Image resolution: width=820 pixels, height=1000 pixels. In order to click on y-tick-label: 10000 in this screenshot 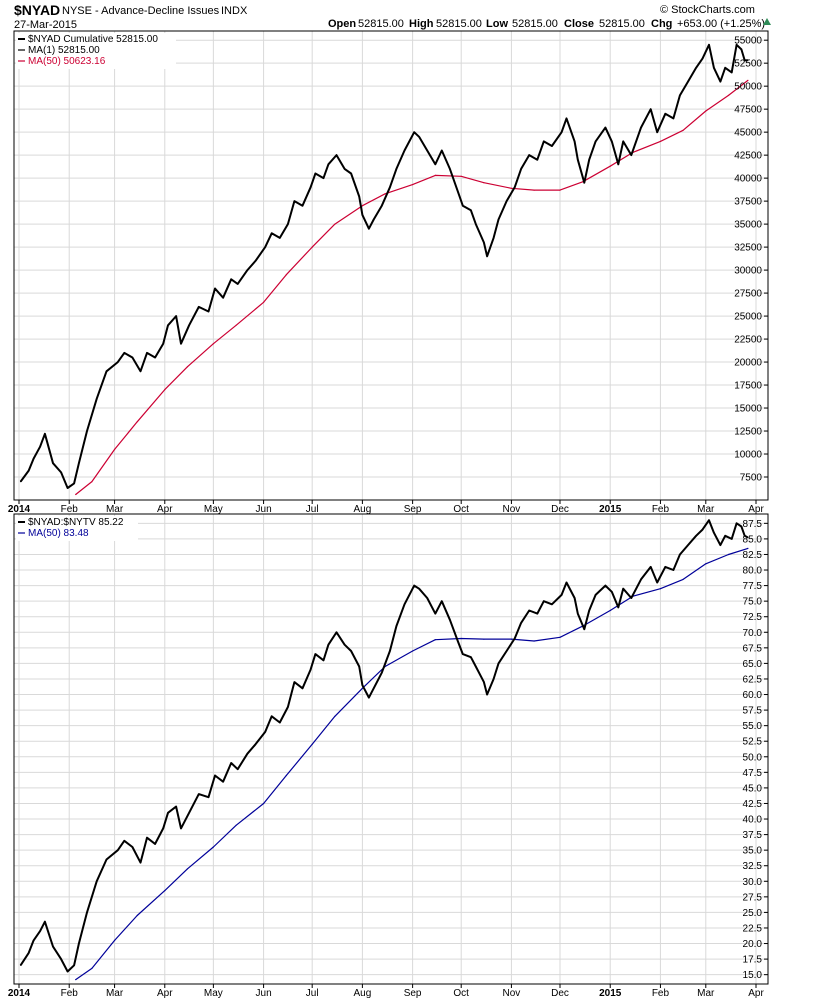, I will do `click(748, 455)`.